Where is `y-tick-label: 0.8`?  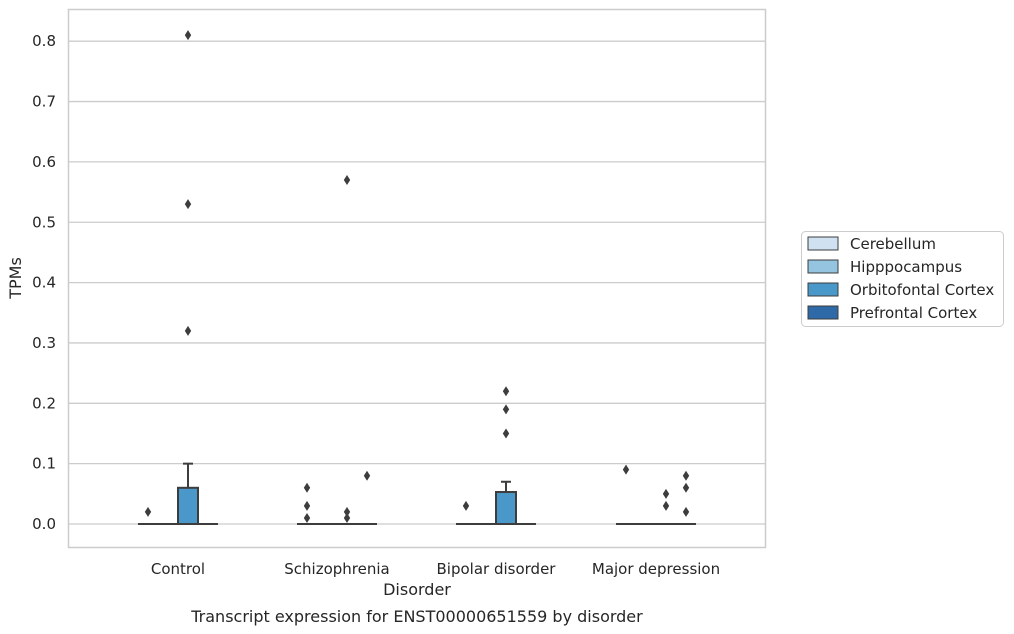
y-tick-label: 0.8 is located at coordinates (44, 41).